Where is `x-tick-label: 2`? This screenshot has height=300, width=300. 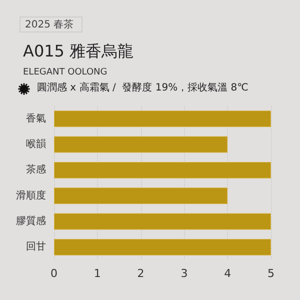 x-tick-label: 2 is located at coordinates (140, 273).